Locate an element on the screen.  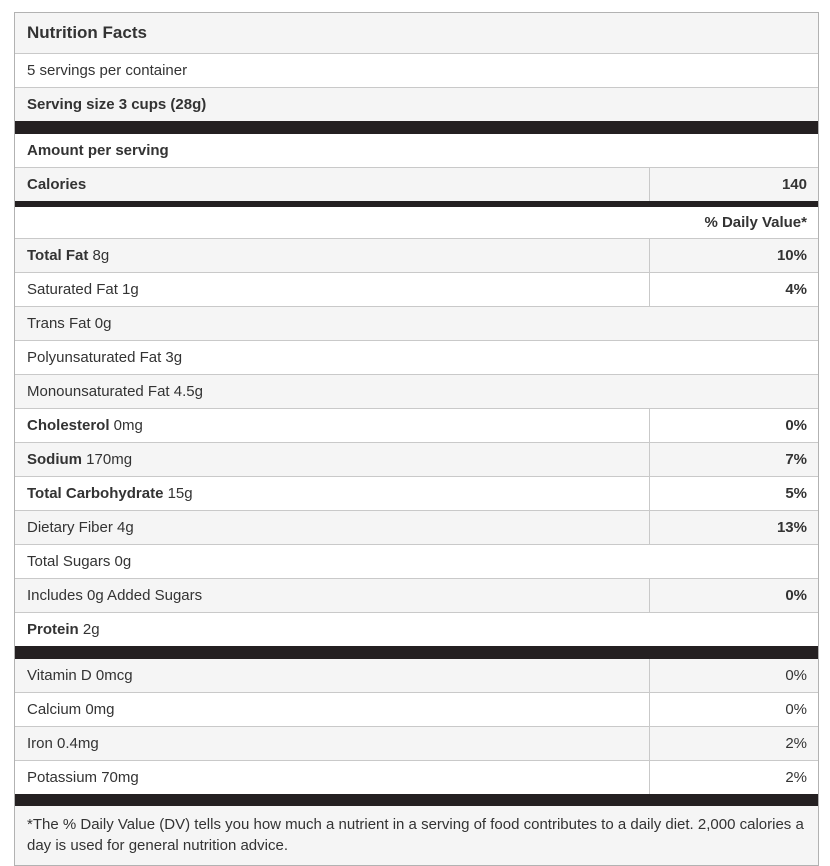
nutrient-row: Saturated Fat 1g 4% is located at coordinates (416, 289).